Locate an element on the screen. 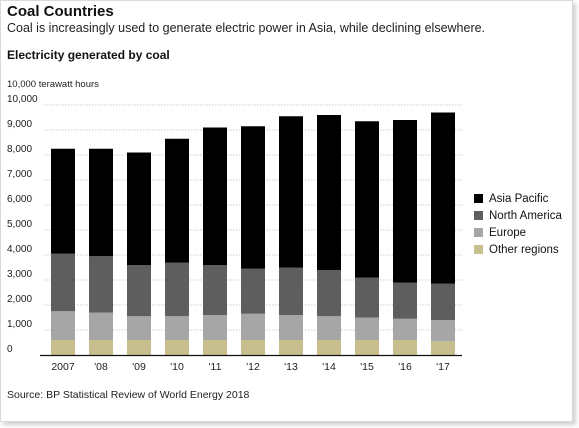 The width and height of the screenshot is (579, 428). chart-title: Coal Countries is located at coordinates (60, 11).